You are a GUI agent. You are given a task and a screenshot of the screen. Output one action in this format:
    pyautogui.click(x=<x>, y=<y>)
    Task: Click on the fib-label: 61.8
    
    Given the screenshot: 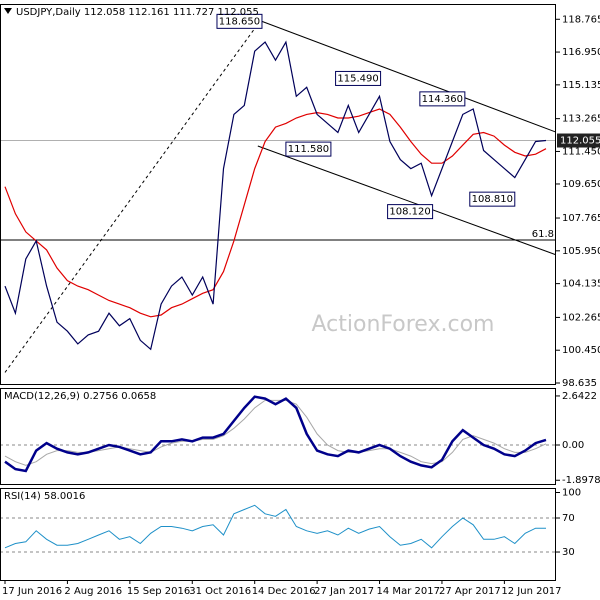 What is the action you would take?
    pyautogui.click(x=543, y=234)
    